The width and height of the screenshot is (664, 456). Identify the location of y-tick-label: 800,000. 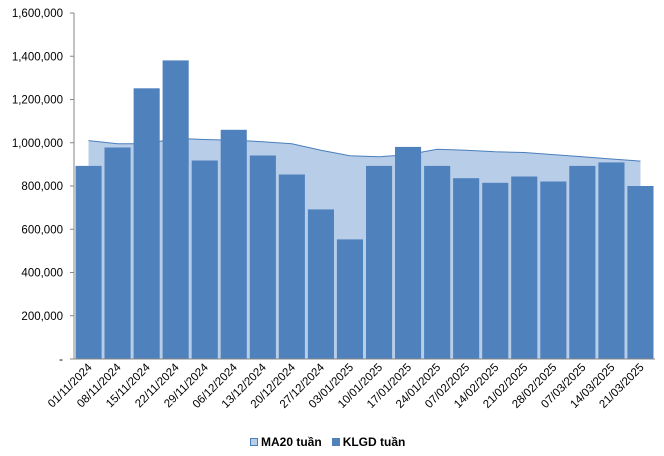
(42, 187).